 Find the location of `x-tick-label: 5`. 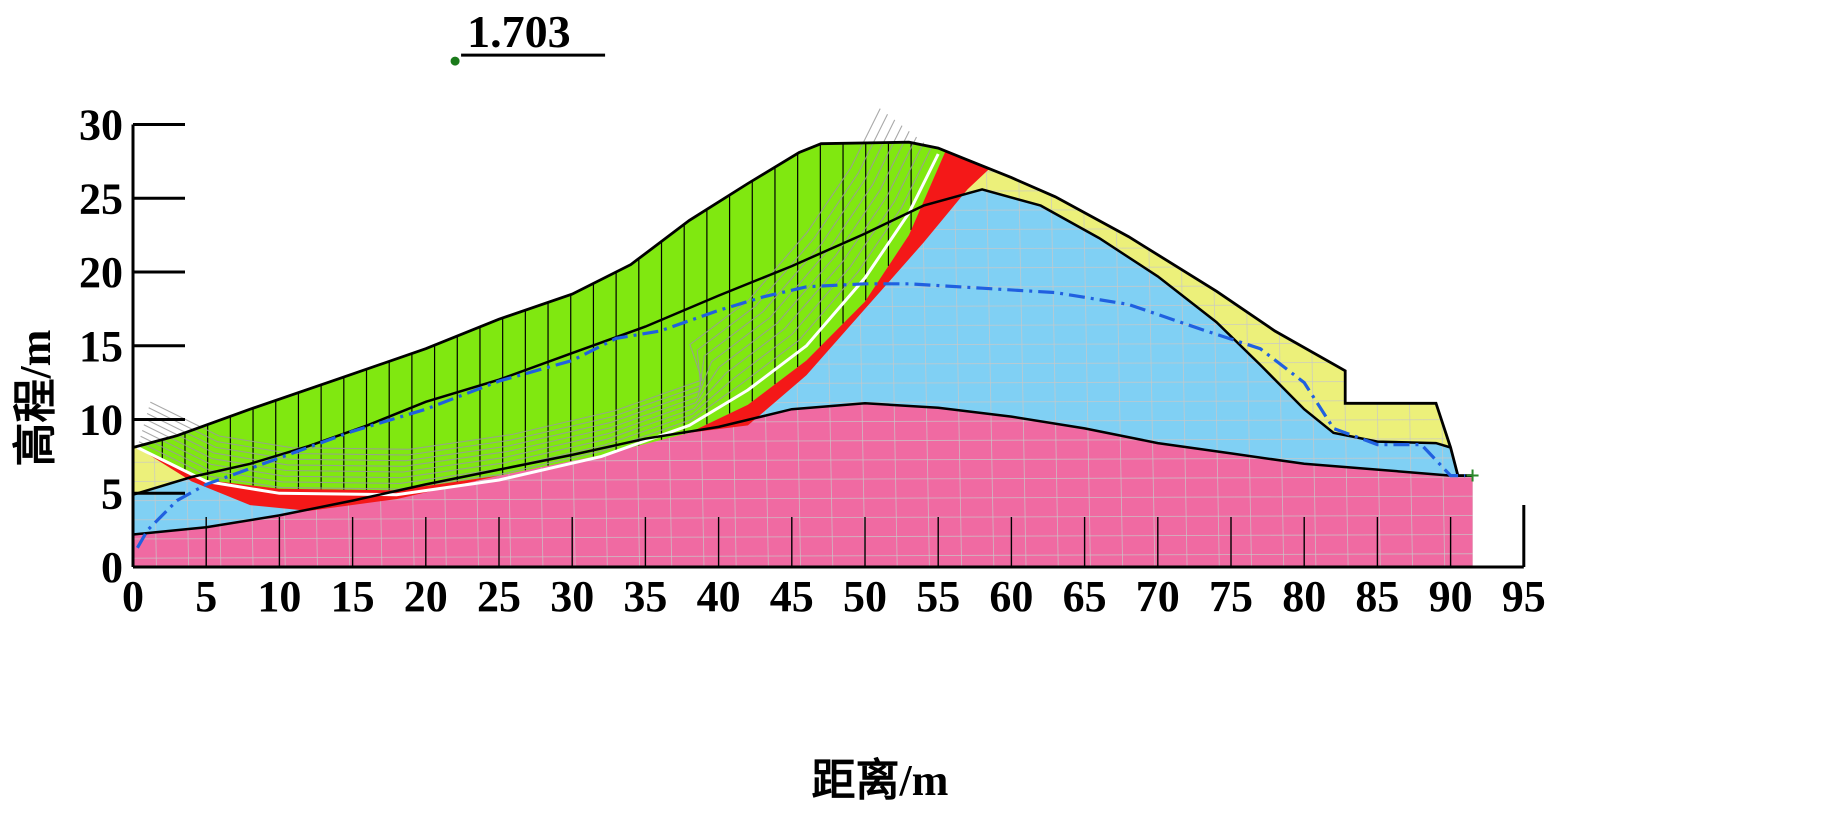

x-tick-label: 5 is located at coordinates (206, 596).